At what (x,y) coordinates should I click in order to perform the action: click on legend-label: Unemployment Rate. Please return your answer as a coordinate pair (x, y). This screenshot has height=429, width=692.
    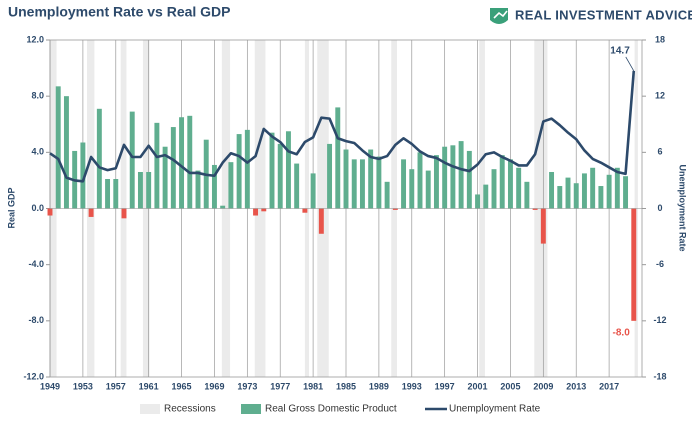
    Looking at the image, I should click on (495, 409).